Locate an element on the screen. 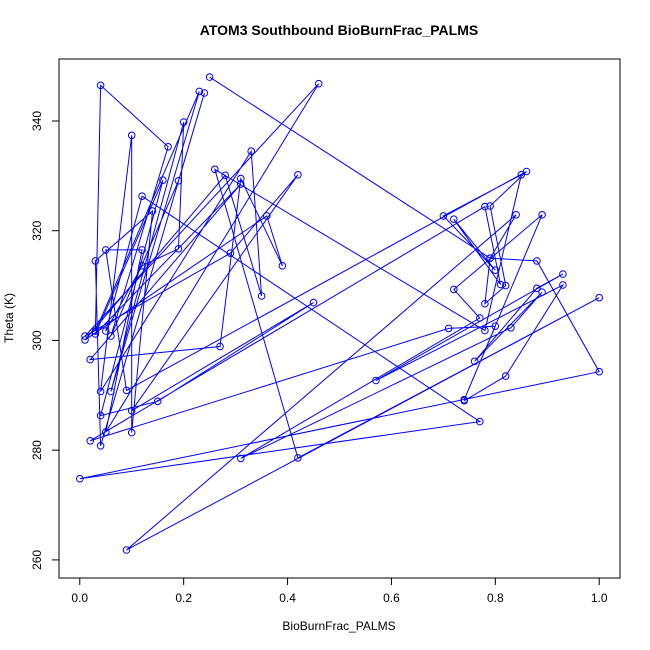 Image resolution: width=650 pixels, height=650 pixels. y-tick-label: 300 is located at coordinates (37, 340).